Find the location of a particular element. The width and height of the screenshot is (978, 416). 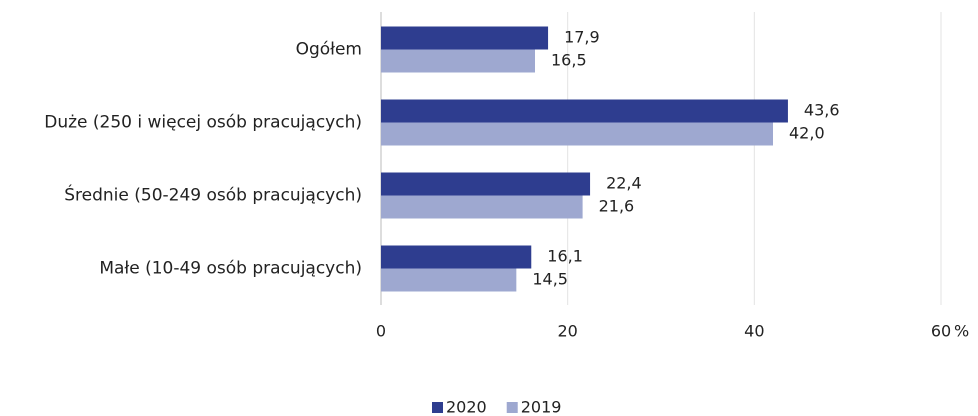

value-label: 16,5 is located at coordinates (569, 60).